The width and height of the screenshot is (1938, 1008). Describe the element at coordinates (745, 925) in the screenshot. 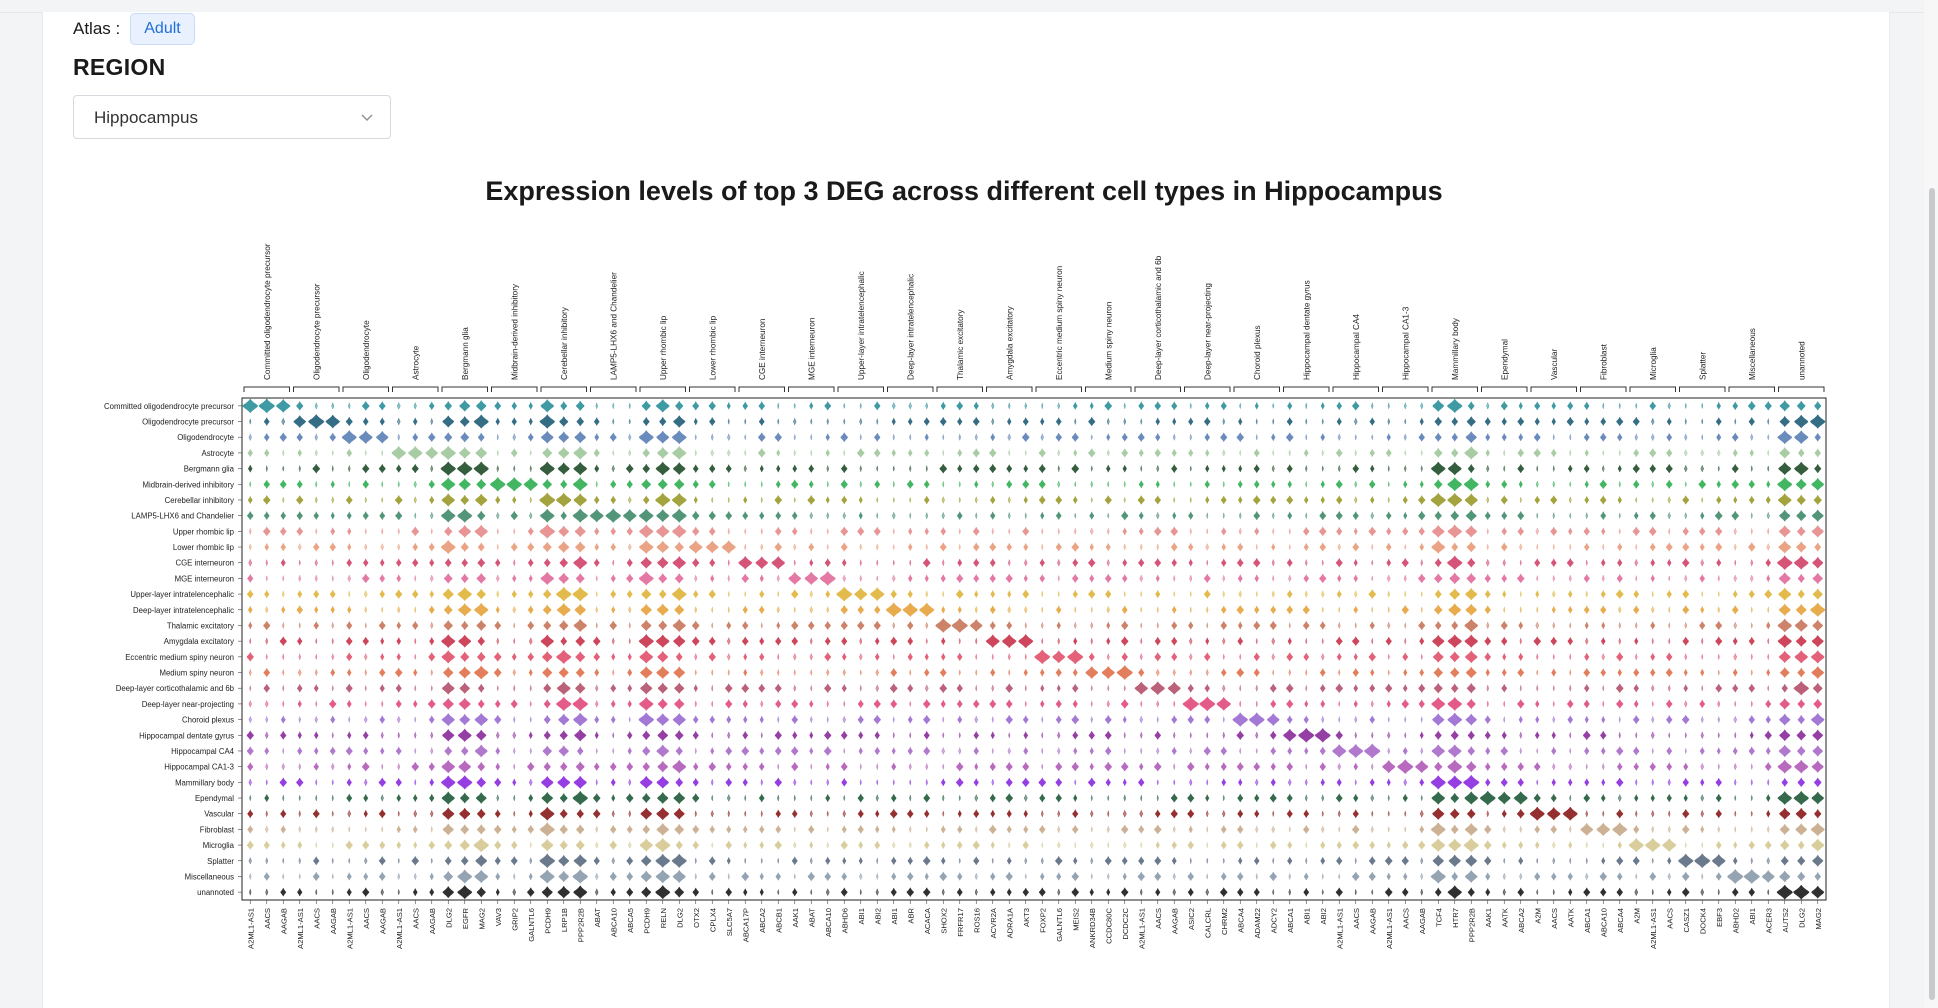

I see `gene-label: ABCA17P` at that location.